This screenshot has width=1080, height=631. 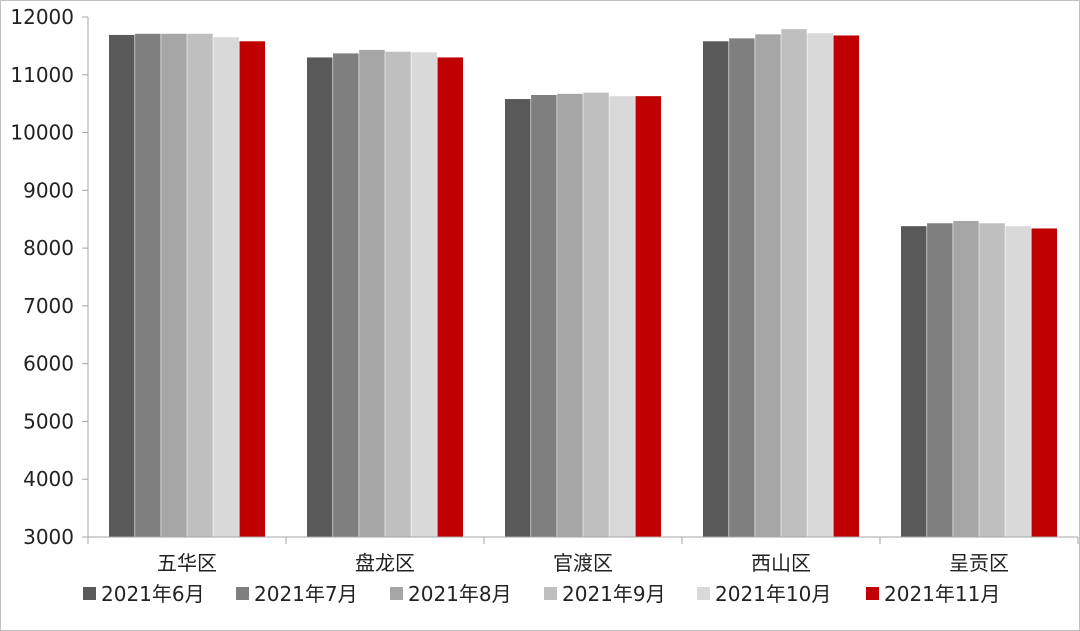 I want to click on y-tick-label: 4000, so click(x=48, y=479).